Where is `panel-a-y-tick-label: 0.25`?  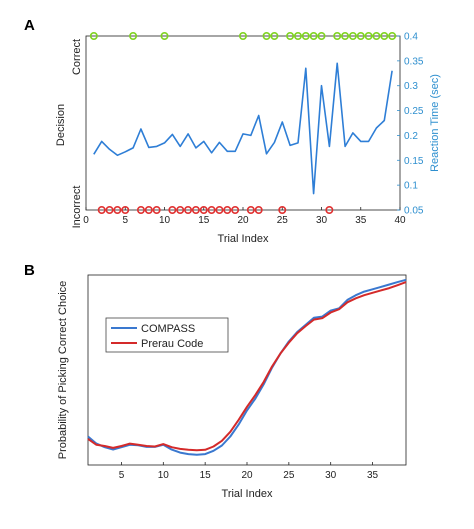
panel-a-y-tick-label: 0.25 is located at coordinates (414, 111).